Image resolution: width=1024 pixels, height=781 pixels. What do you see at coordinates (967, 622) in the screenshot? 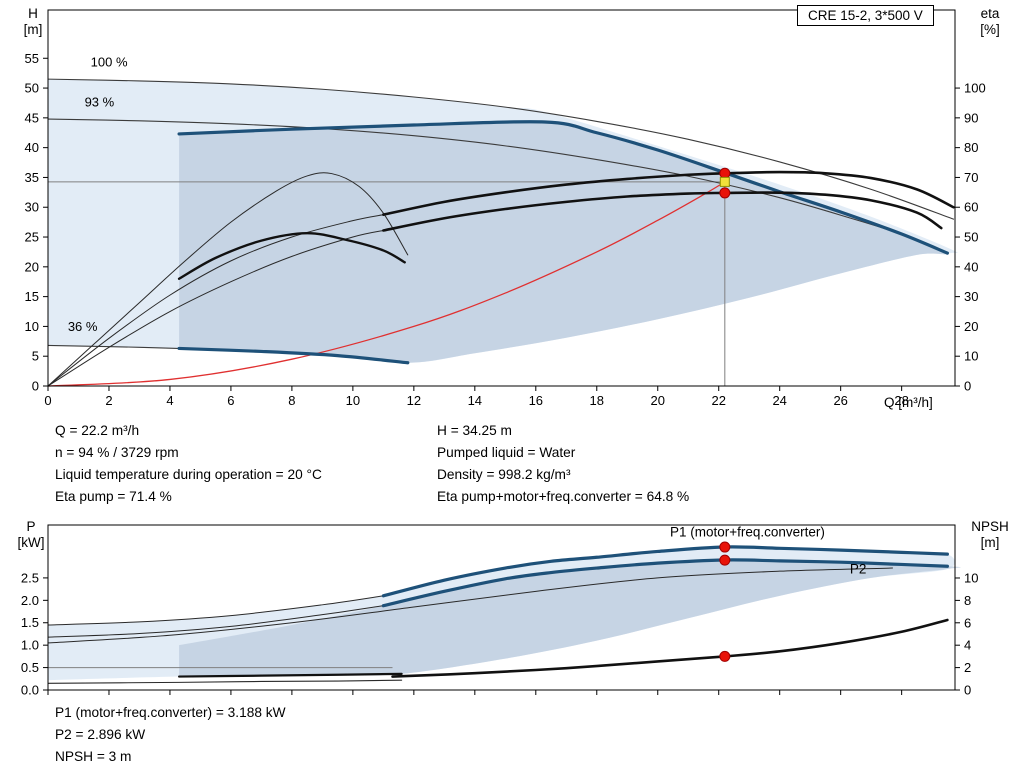
I see `y-right-tick-label: 6` at bounding box center [967, 622].